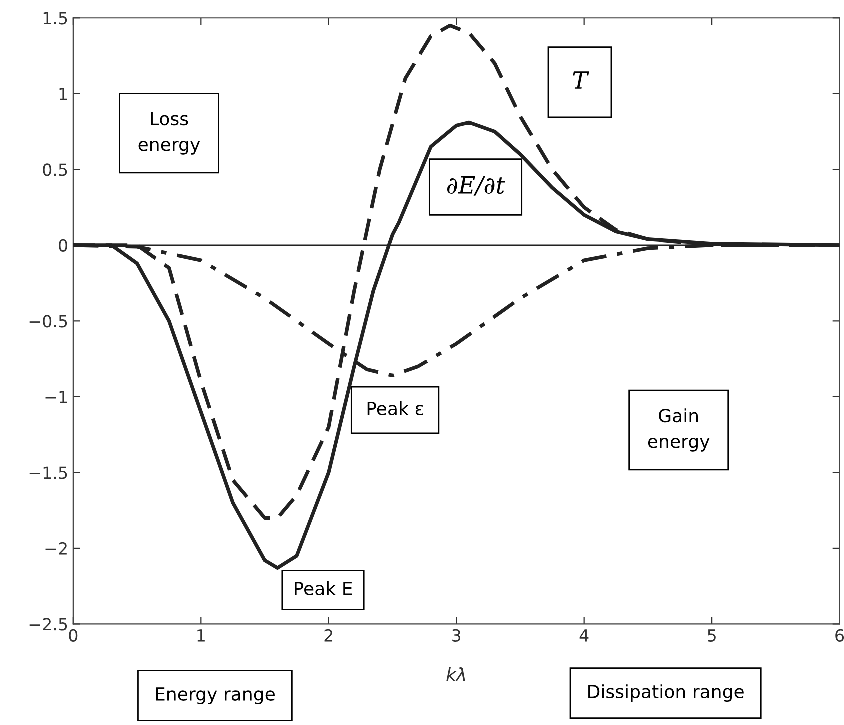 The image size is (844, 725). What do you see at coordinates (476, 186) in the screenshot?
I see `annotation: ∂E/∂t` at bounding box center [476, 186].